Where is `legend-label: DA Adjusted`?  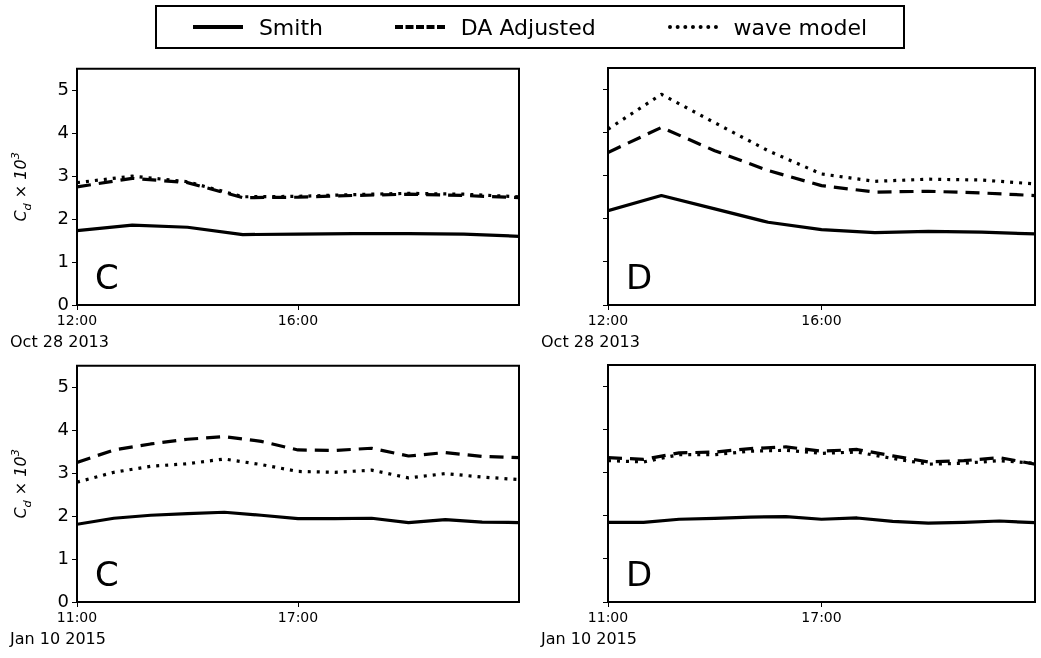
legend-label: DA Adjusted is located at coordinates (528, 27).